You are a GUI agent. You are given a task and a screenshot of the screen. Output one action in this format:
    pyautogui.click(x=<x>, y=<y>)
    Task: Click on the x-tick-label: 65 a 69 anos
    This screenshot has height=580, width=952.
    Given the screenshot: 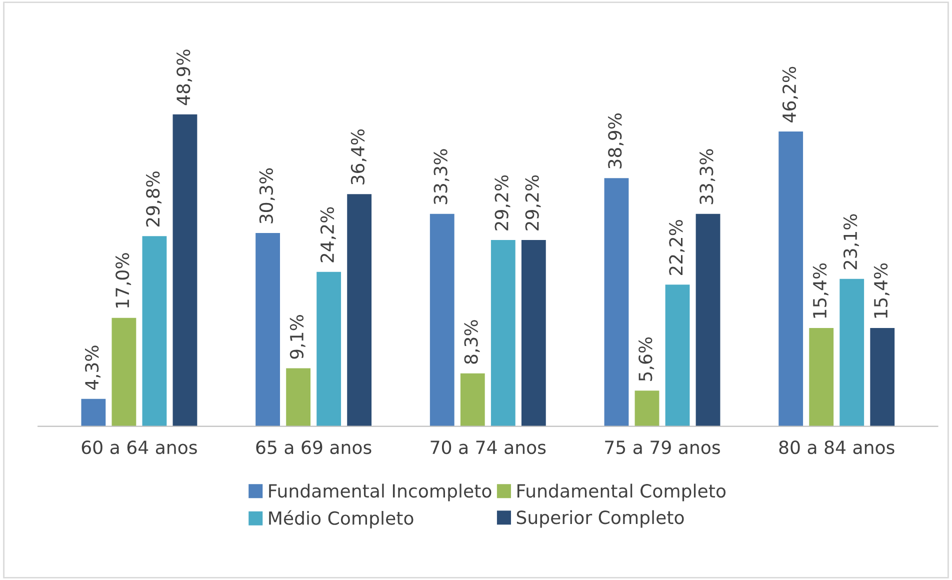 What is the action you would take?
    pyautogui.click(x=314, y=447)
    